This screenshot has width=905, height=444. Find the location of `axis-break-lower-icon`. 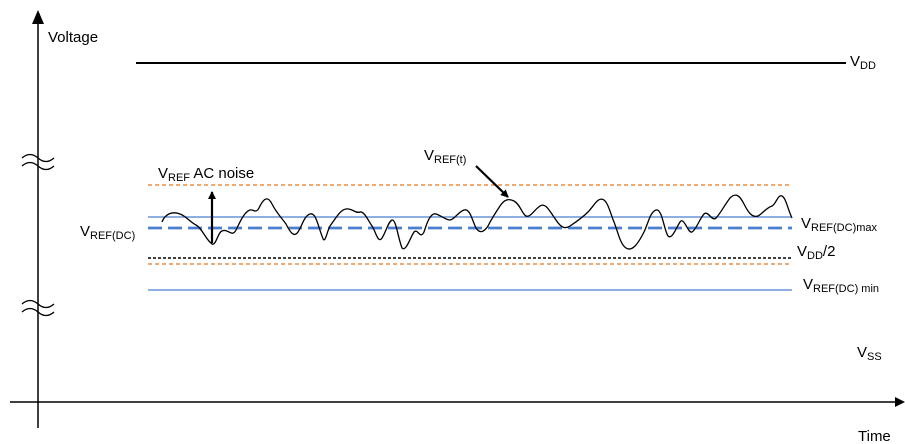

axis-break-lower-icon is located at coordinates (38, 308).